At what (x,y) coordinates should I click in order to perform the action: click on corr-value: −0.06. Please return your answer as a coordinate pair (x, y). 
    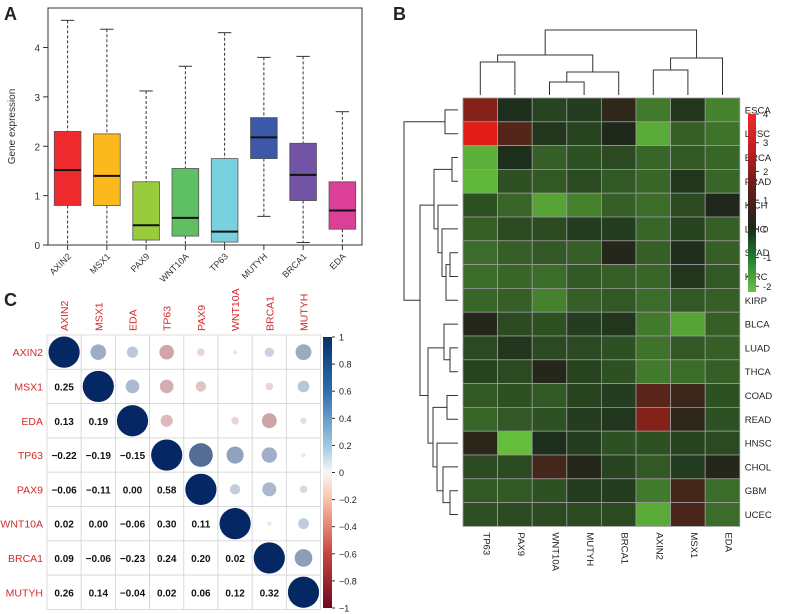
    Looking at the image, I should click on (64, 490).